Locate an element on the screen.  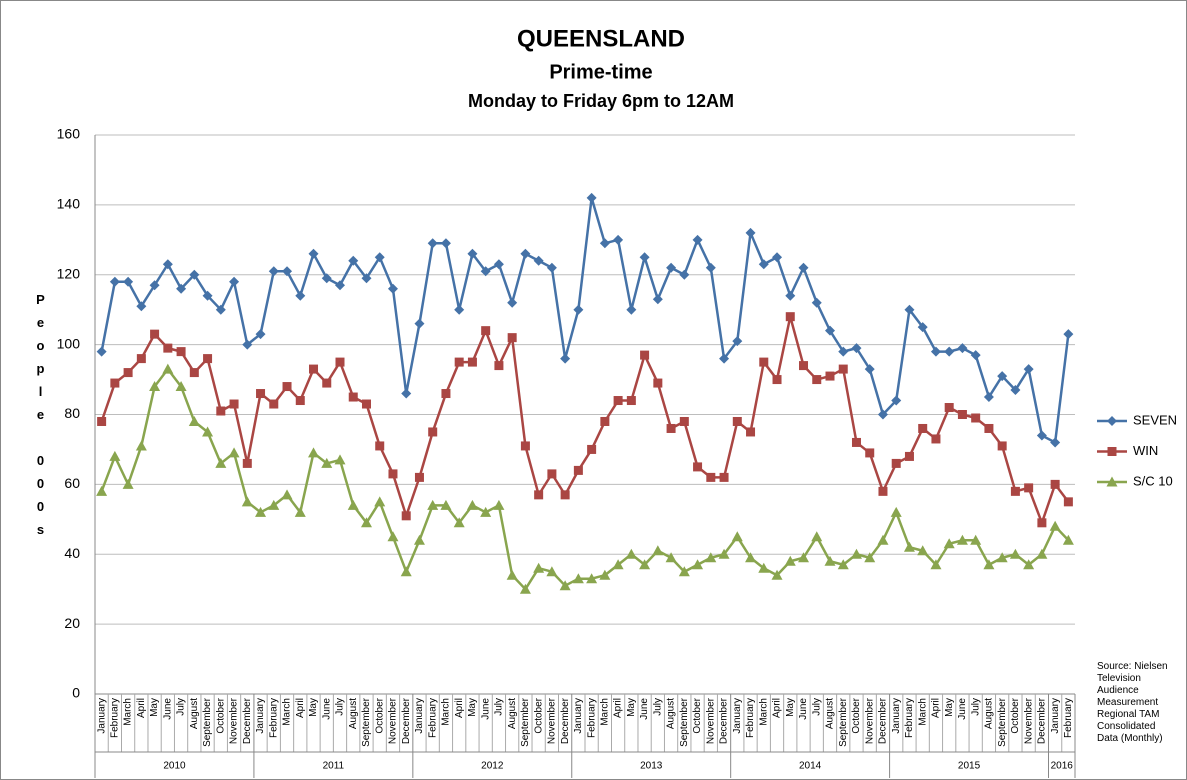
legend-label: SEVEN is located at coordinates (1155, 419).